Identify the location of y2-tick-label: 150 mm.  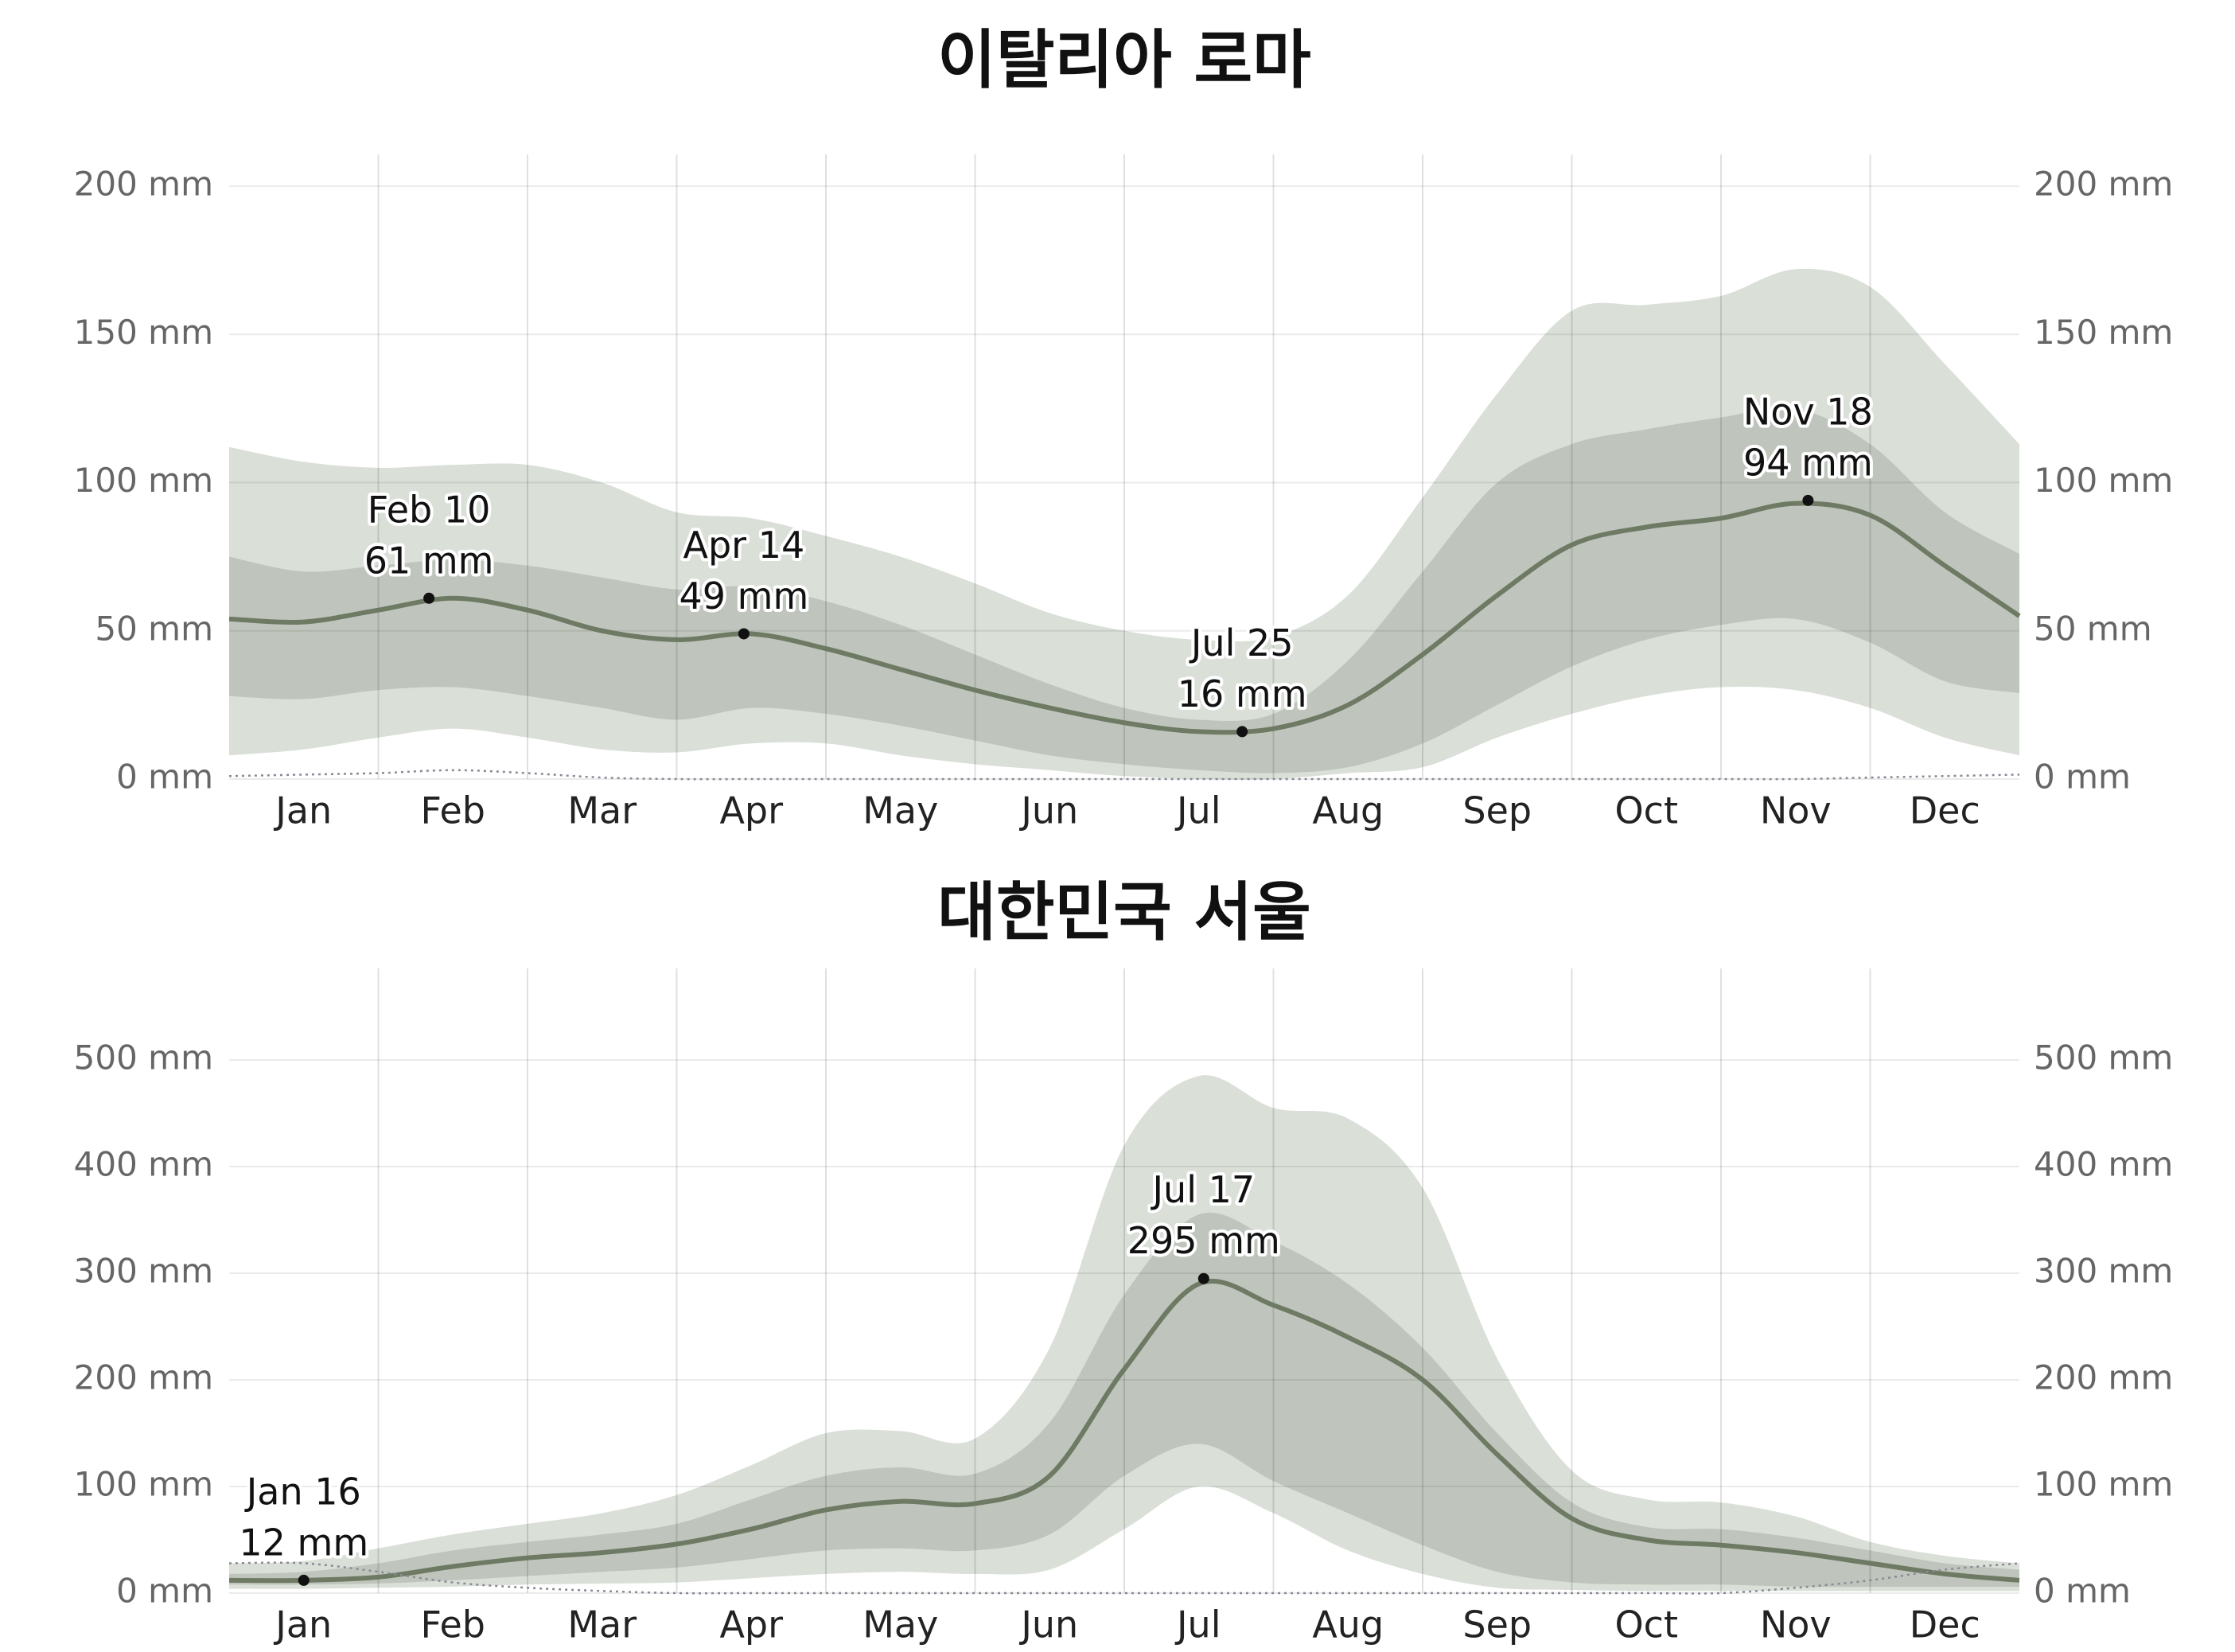
(2103, 332).